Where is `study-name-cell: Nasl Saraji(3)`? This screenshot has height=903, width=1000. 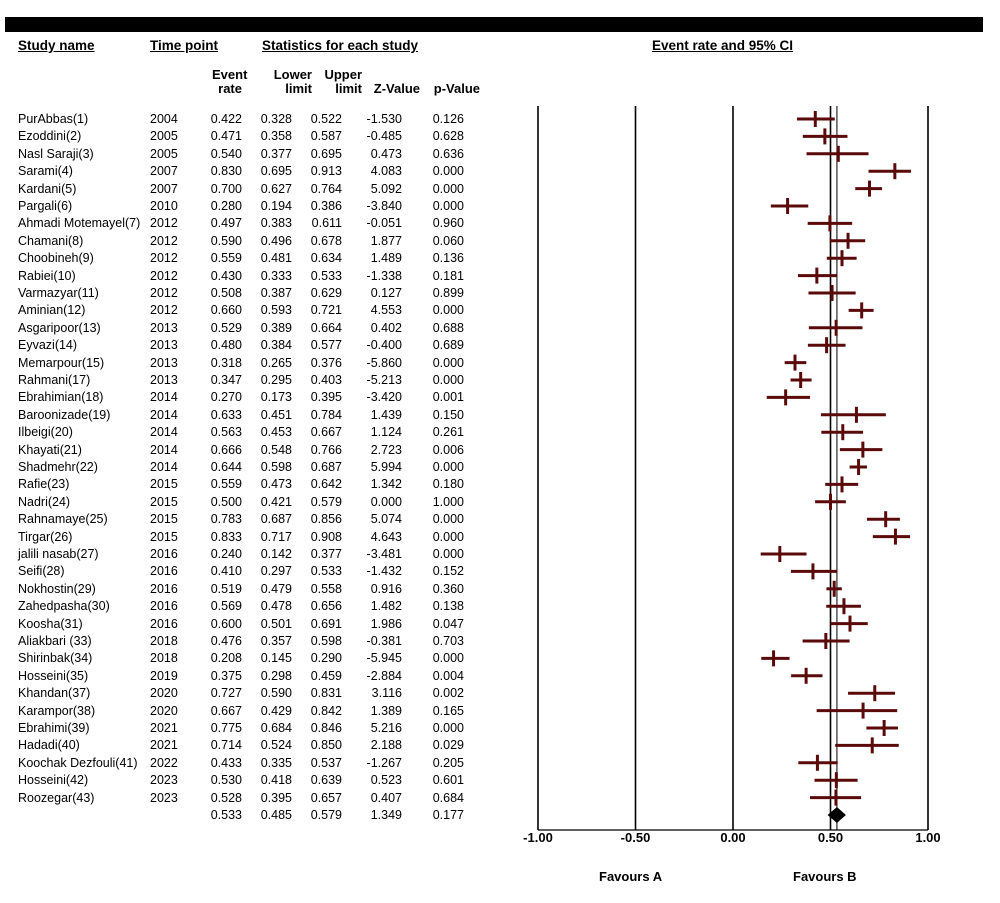
study-name-cell: Nasl Saraji(3) is located at coordinates (56, 153).